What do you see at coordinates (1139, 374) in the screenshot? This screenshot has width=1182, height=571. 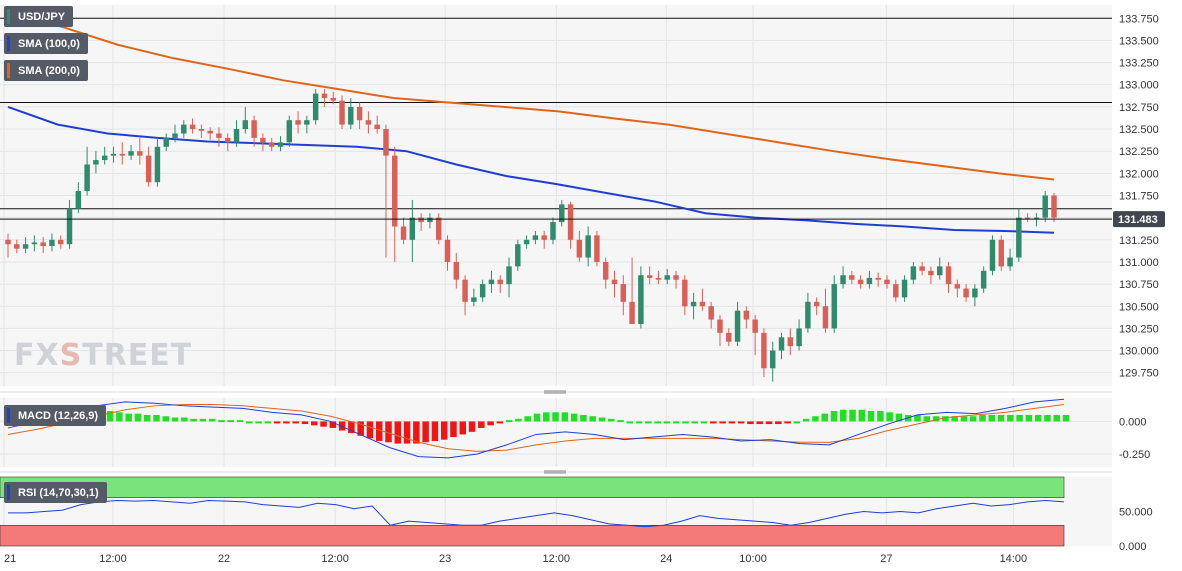 I see `price-axis-tick-label: 129.750` at bounding box center [1139, 374].